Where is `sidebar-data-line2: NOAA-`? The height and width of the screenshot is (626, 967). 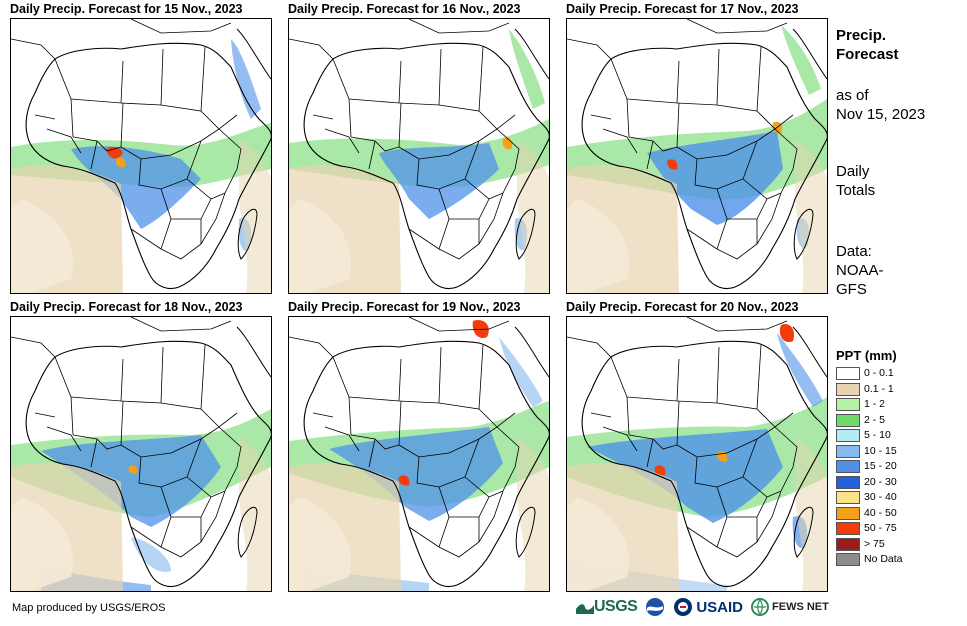
sidebar-data-line2: NOAA- is located at coordinates (860, 270).